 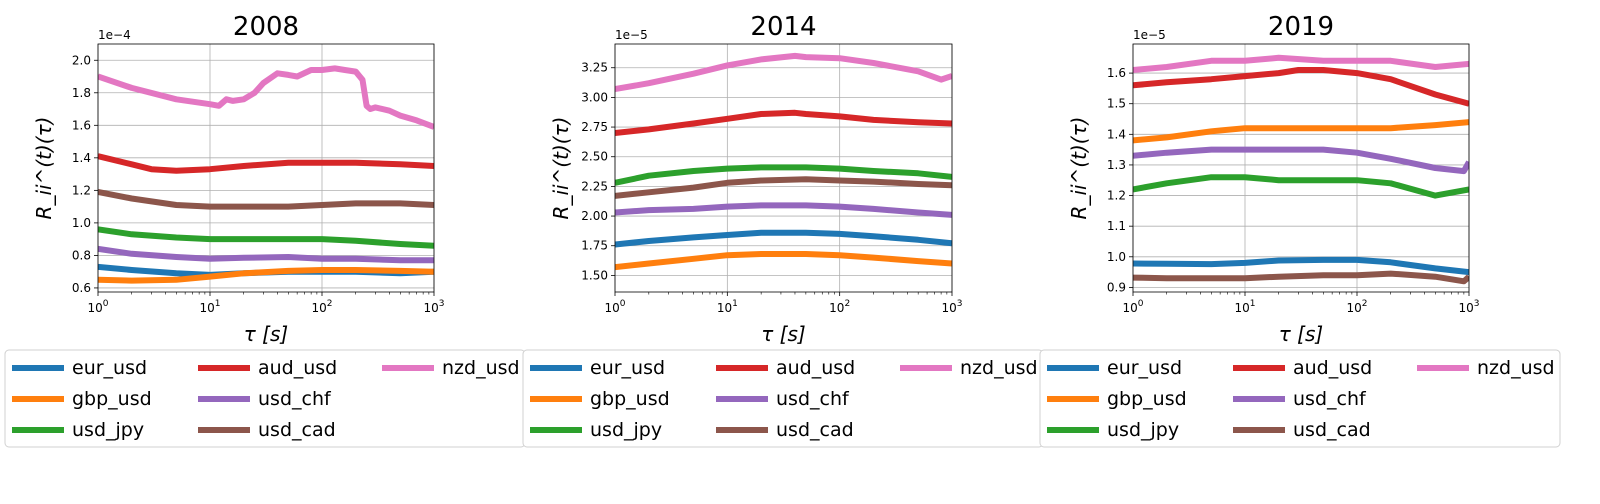 What do you see at coordinates (1116, 226) in the screenshot?
I see `y-tick-label: 1.1` at bounding box center [1116, 226].